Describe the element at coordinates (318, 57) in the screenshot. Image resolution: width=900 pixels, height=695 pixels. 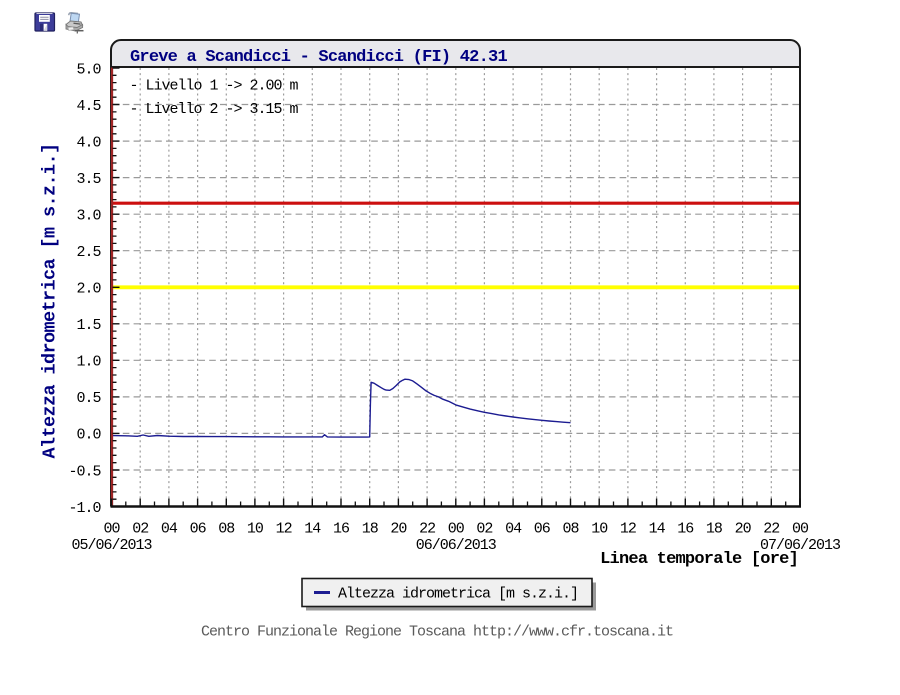
I see `svg-text:Greve a Scandicci - Scandicci: Greve a Scandicci - Scandicci (FI) 42.31` at that location.